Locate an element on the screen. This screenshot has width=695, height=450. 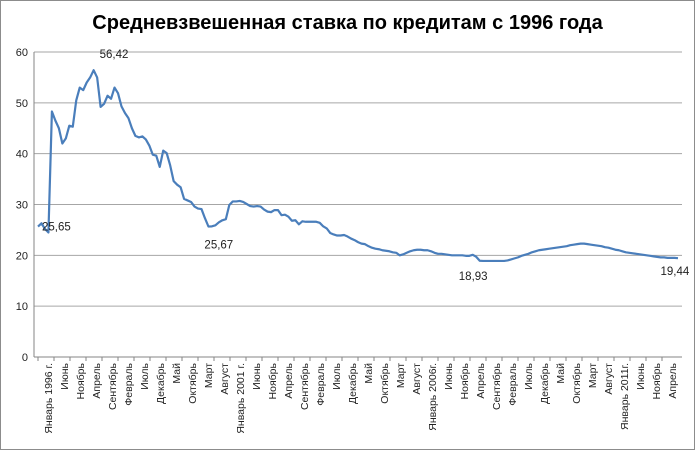
data-label: 19,44 is located at coordinates (675, 272).